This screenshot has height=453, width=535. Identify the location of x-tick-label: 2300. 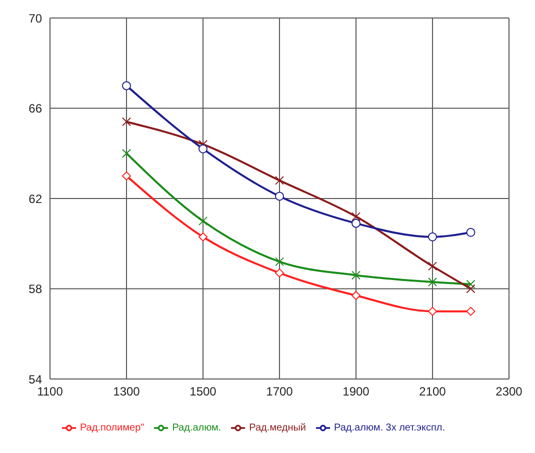
(509, 391).